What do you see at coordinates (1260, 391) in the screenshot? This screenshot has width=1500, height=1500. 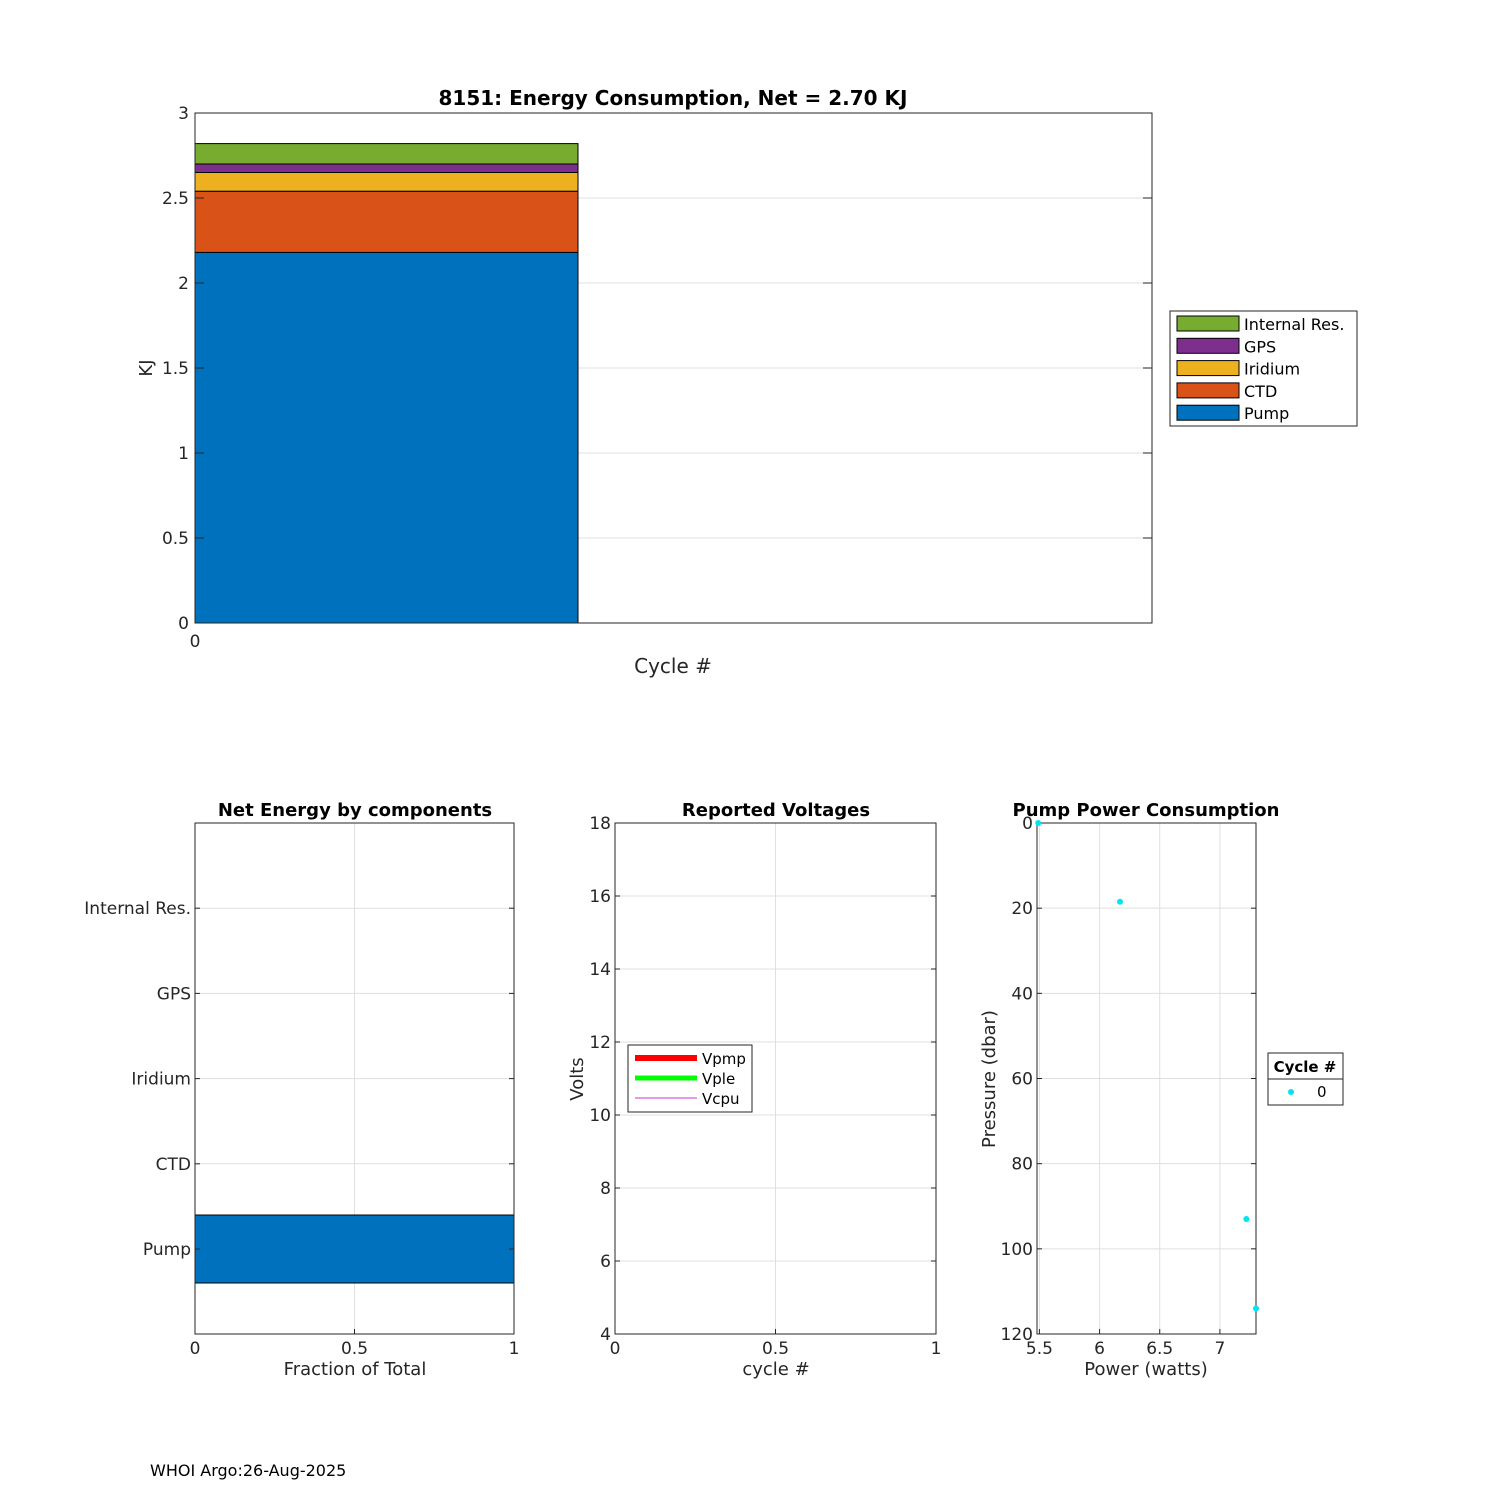 I see `energy-legend-label: CTD` at bounding box center [1260, 391].